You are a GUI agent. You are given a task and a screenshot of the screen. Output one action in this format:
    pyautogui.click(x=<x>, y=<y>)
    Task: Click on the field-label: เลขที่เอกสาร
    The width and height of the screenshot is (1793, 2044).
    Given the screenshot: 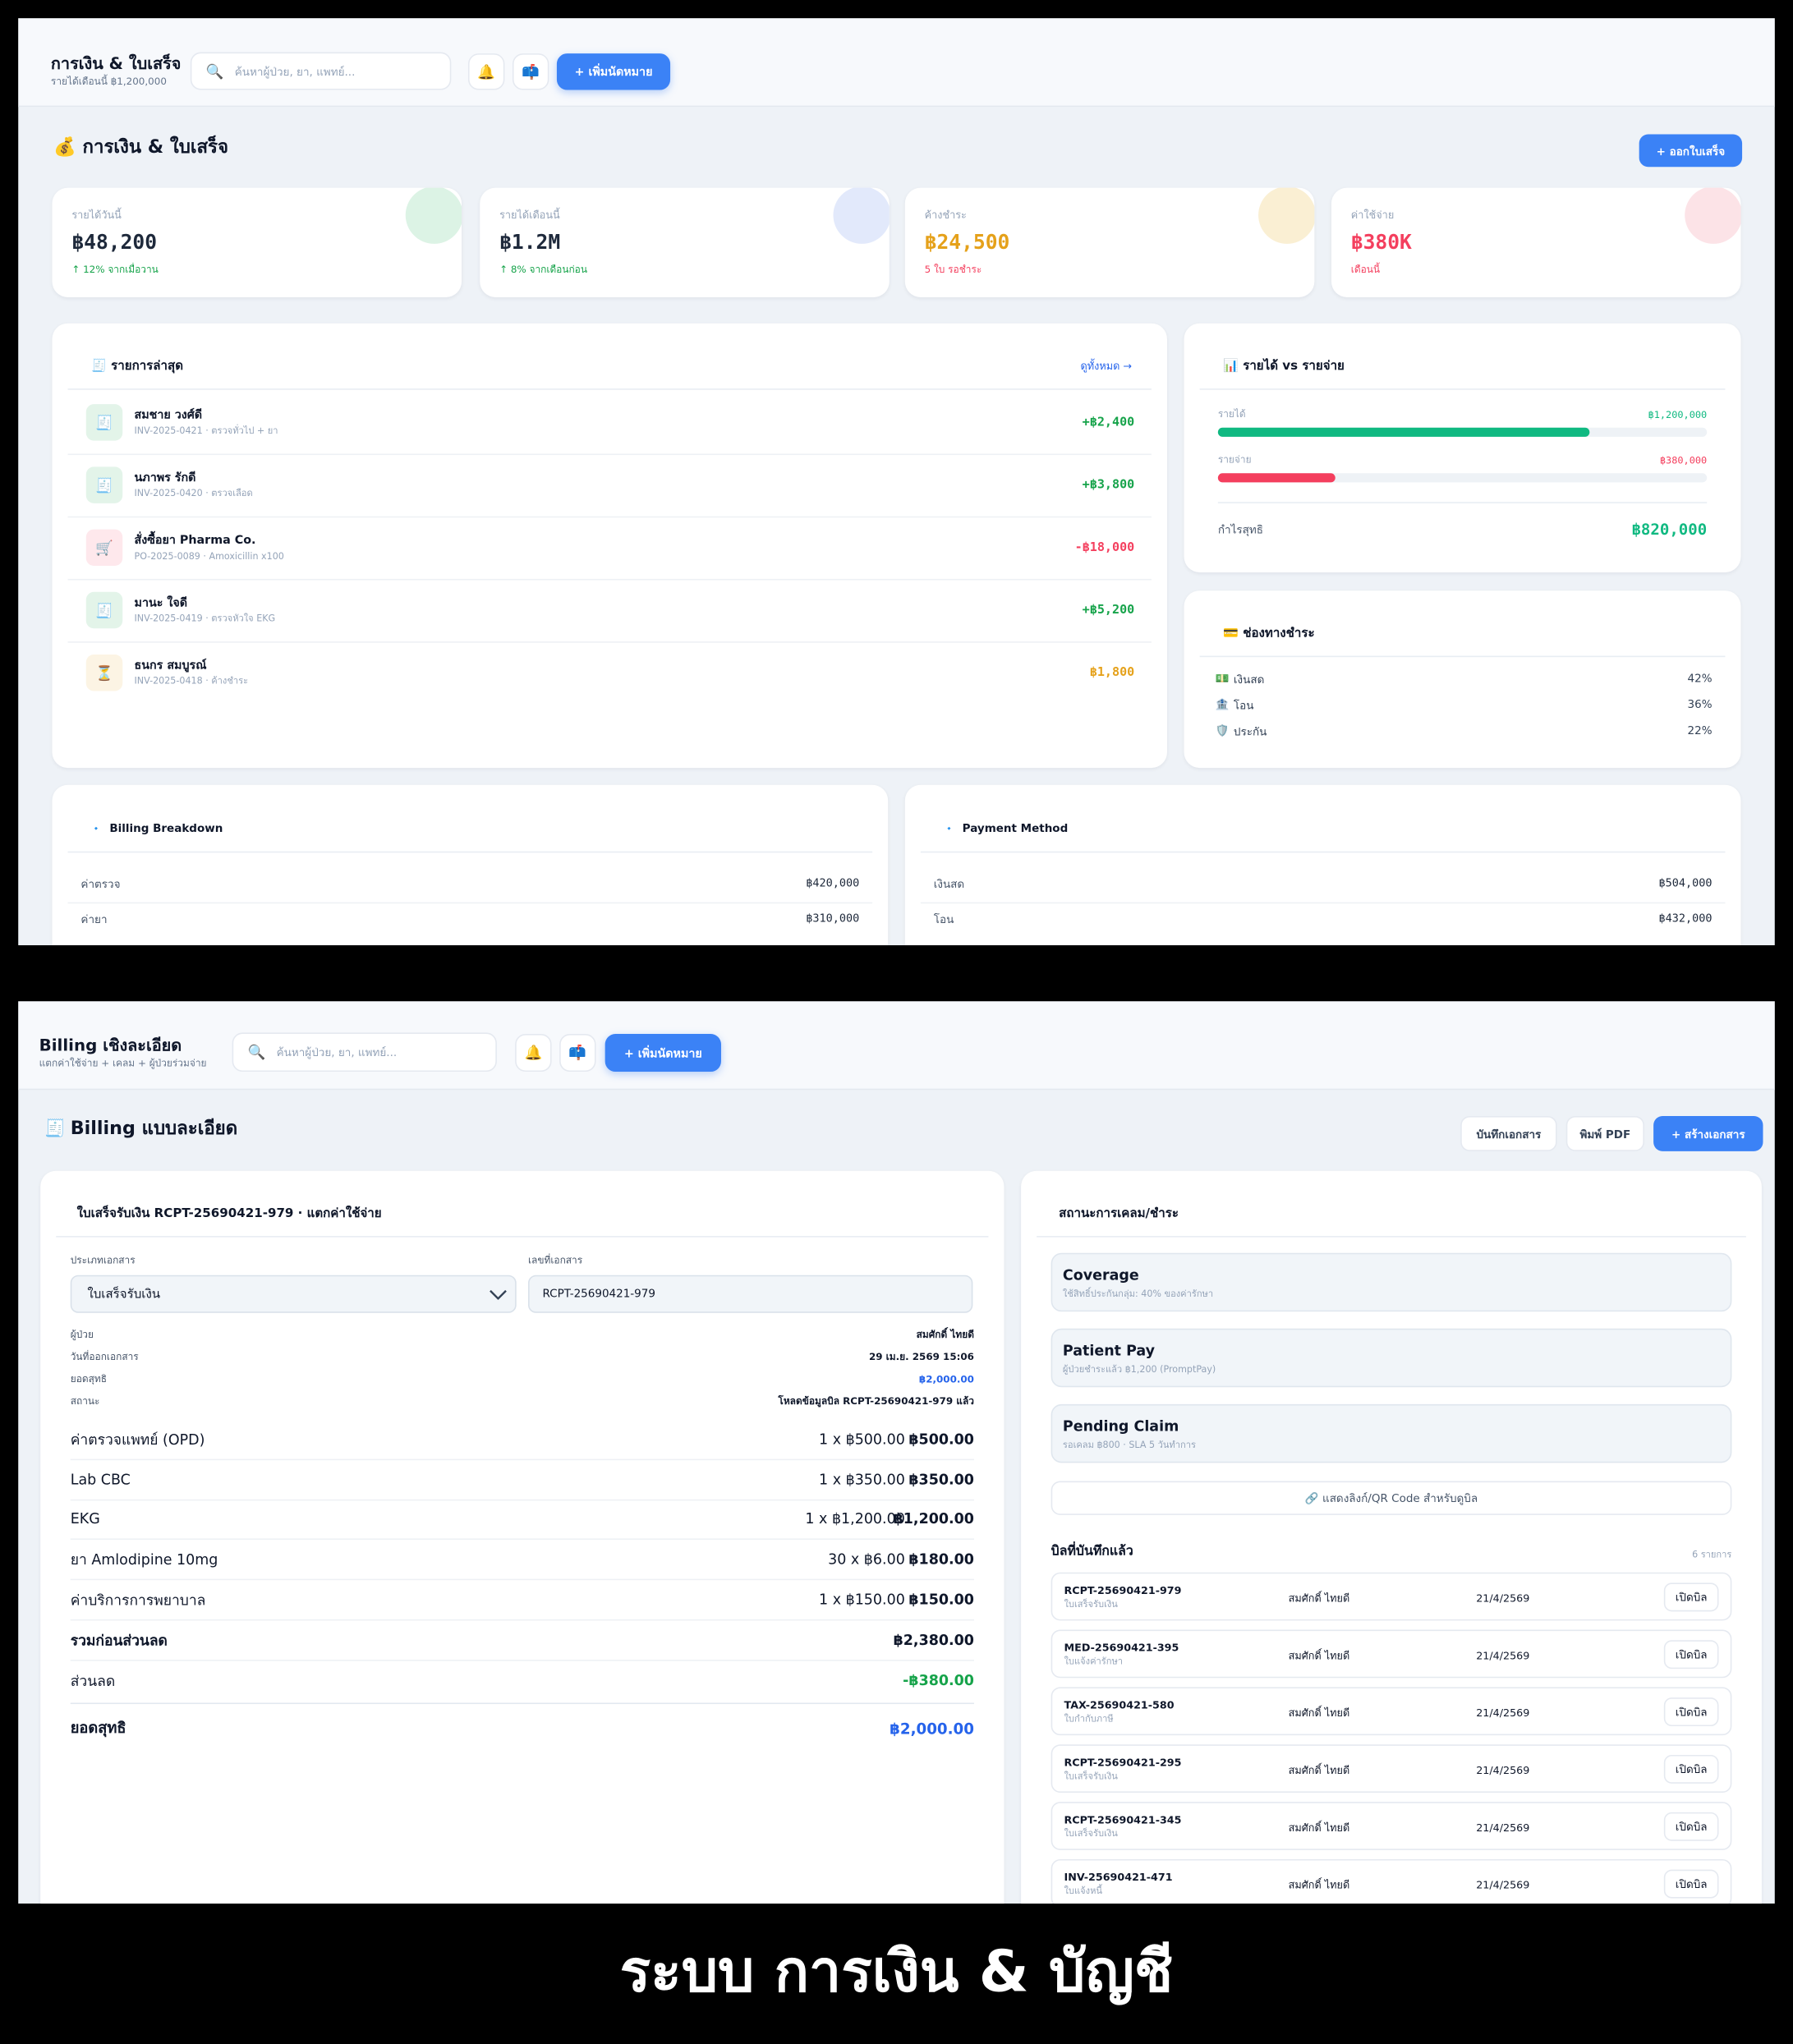 What is the action you would take?
    pyautogui.click(x=555, y=1260)
    